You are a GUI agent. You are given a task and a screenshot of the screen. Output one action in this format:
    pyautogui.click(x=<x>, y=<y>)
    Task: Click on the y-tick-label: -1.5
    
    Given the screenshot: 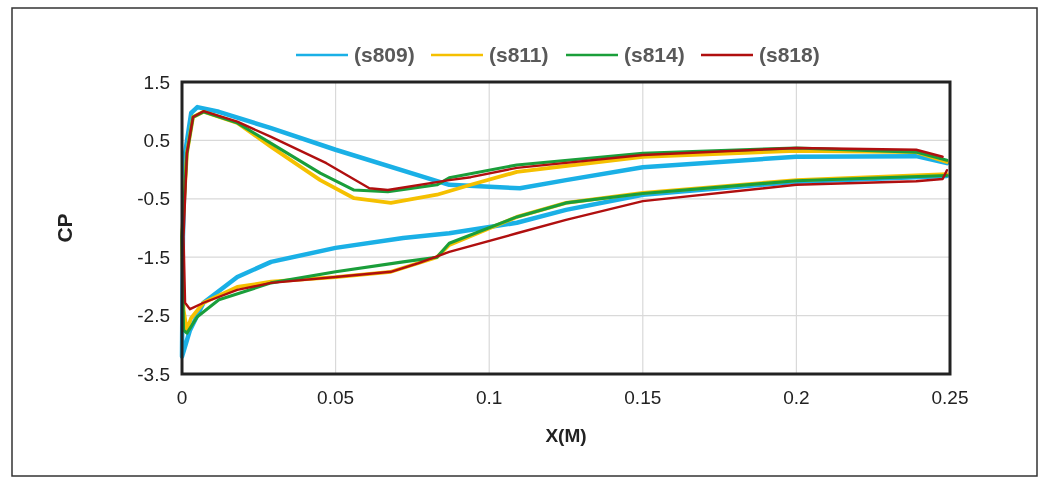 What is the action you would take?
    pyautogui.click(x=153, y=257)
    